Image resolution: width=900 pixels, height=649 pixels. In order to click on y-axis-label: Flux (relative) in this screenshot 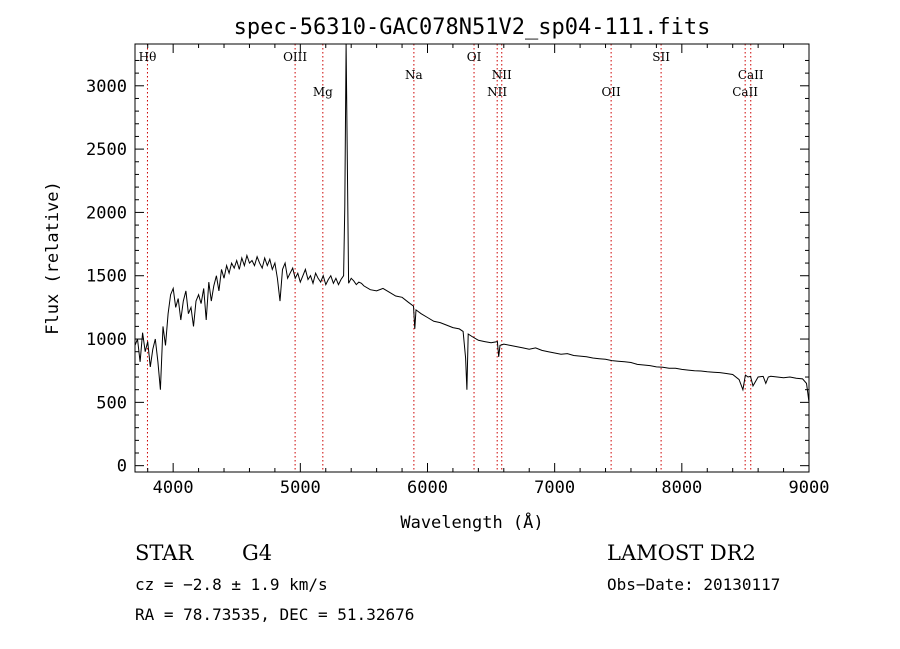, I will do `click(53, 258)`.